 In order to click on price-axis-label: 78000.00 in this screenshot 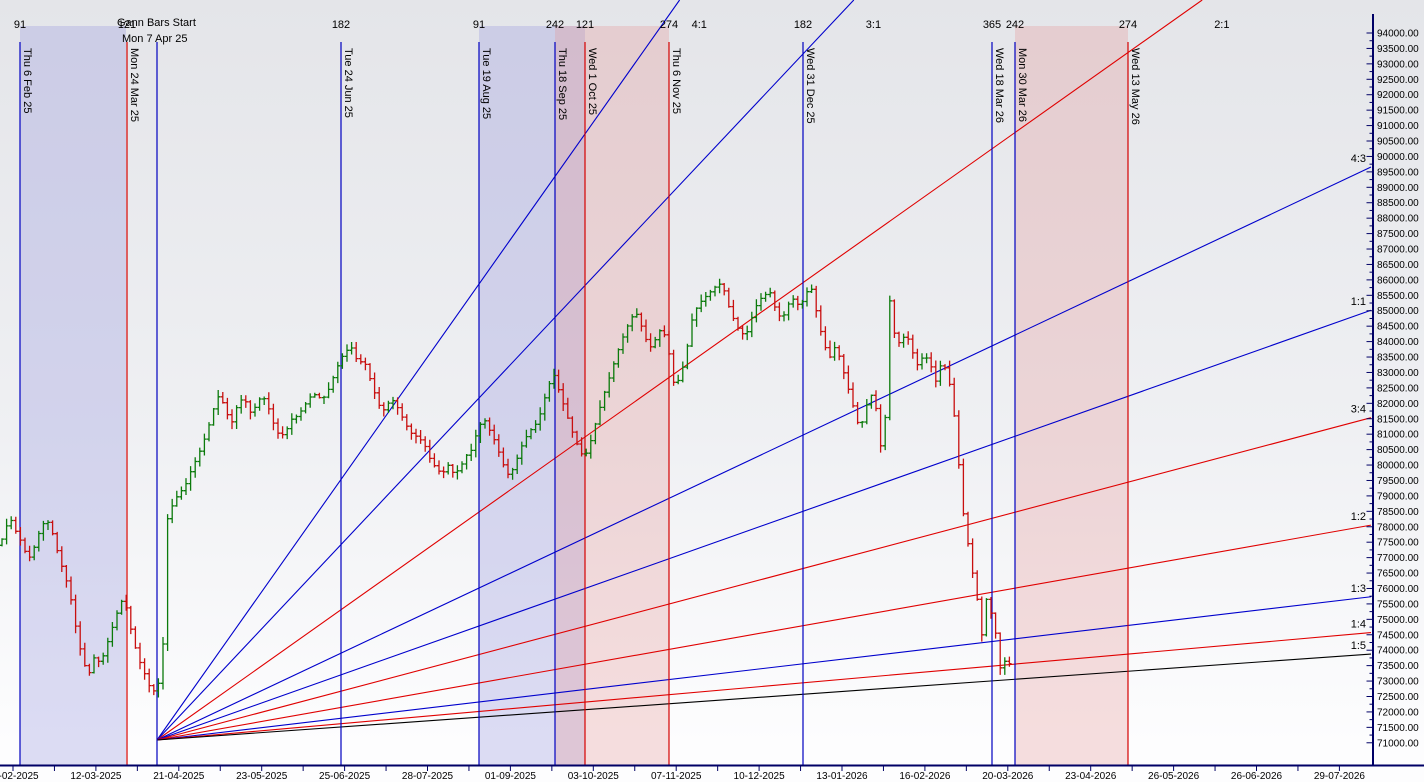, I will do `click(1398, 527)`.